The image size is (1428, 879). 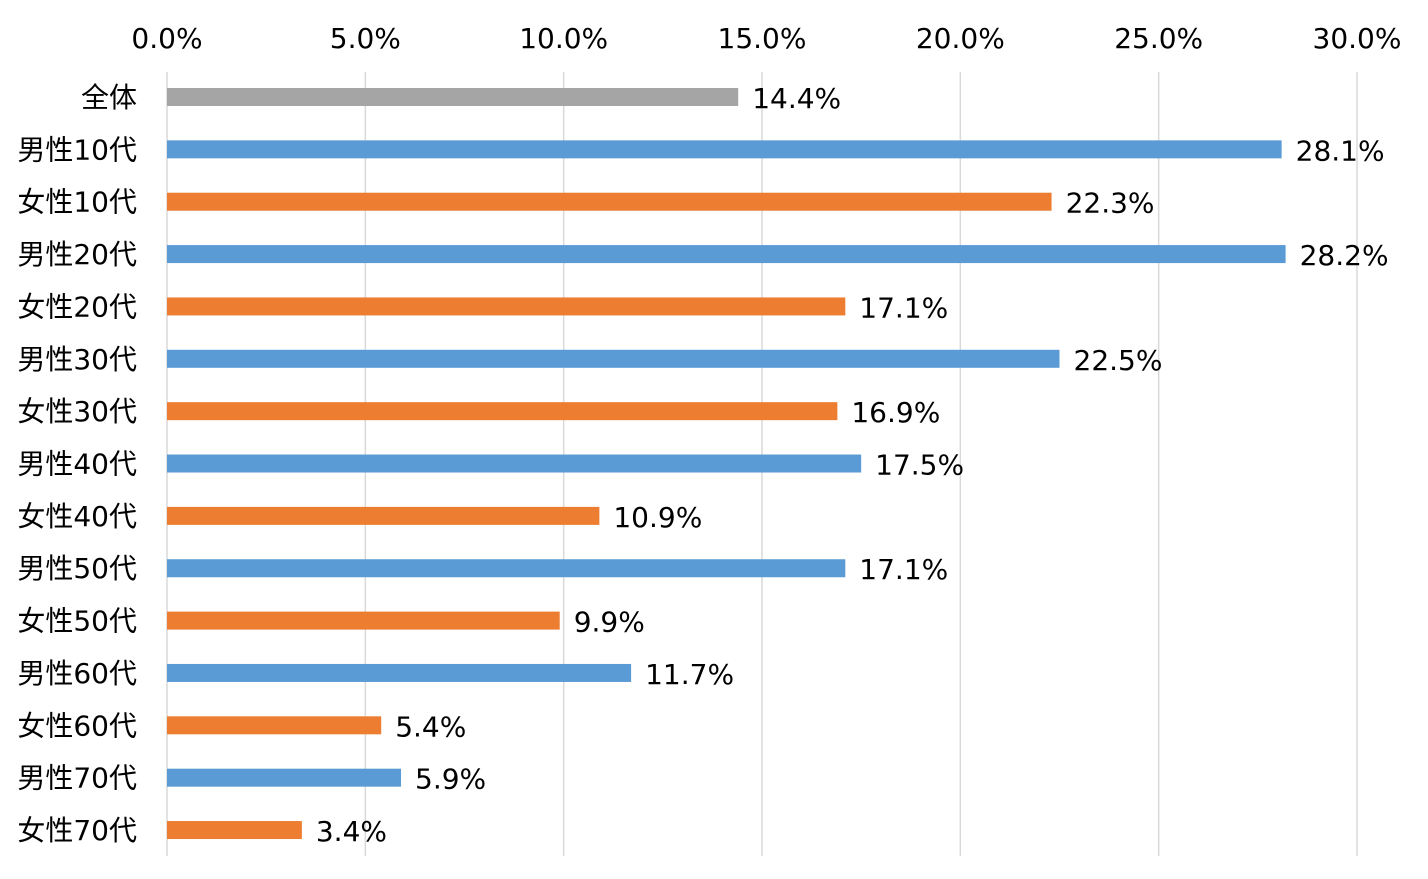 I want to click on category-label: 男性70代, so click(x=77, y=778).